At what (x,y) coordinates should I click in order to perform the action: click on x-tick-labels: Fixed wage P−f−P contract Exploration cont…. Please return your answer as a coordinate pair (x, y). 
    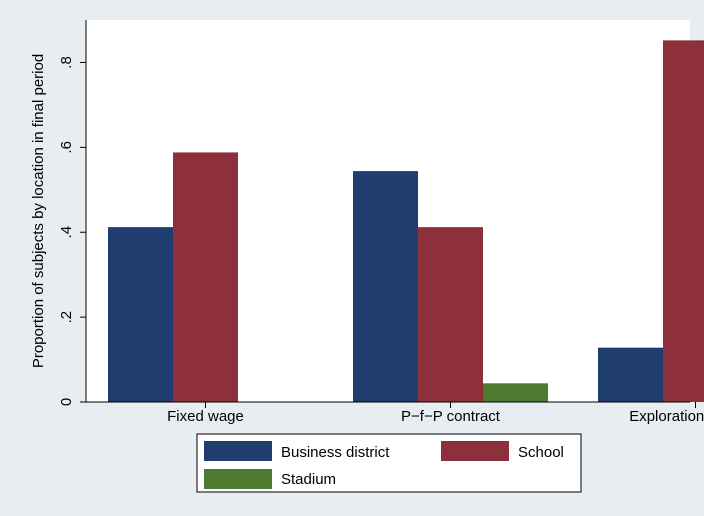
    Looking at the image, I should click on (435, 413).